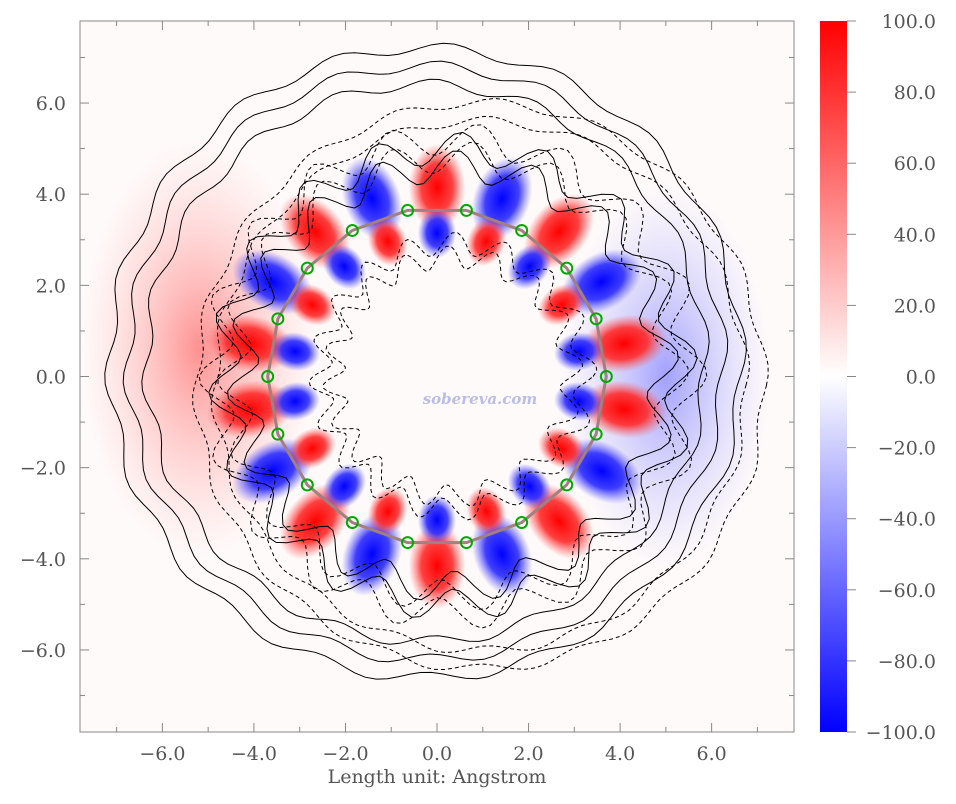 This screenshot has height=804, width=956. What do you see at coordinates (43, 651) in the screenshot?
I see `y-tick-label: −6.0` at bounding box center [43, 651].